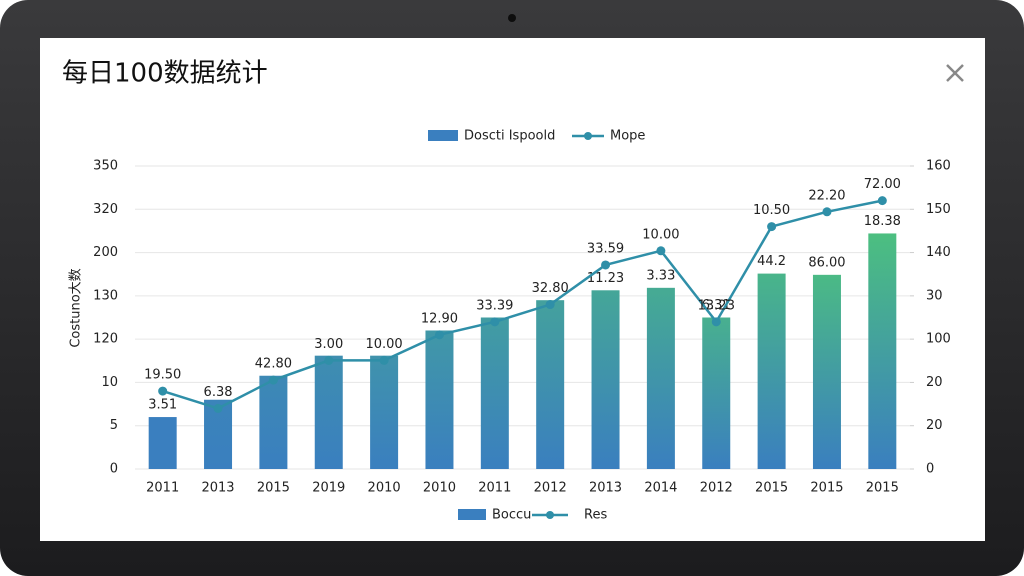 The image size is (1024, 576). I want to click on close-button, so click(955, 73).